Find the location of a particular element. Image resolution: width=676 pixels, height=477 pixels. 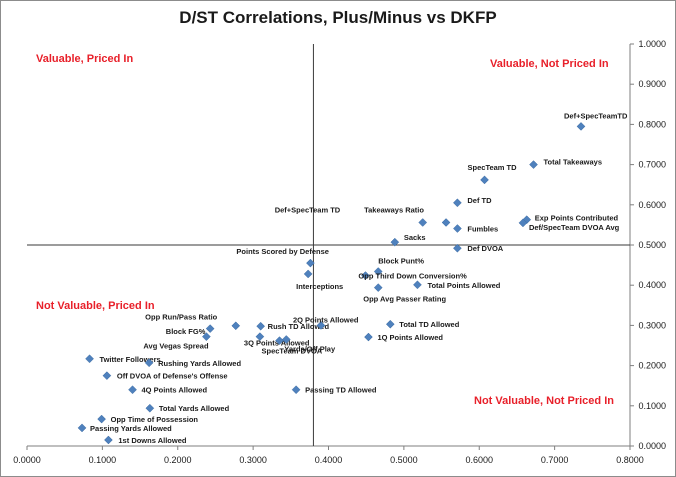

point-label: Block Punt% is located at coordinates (401, 261).